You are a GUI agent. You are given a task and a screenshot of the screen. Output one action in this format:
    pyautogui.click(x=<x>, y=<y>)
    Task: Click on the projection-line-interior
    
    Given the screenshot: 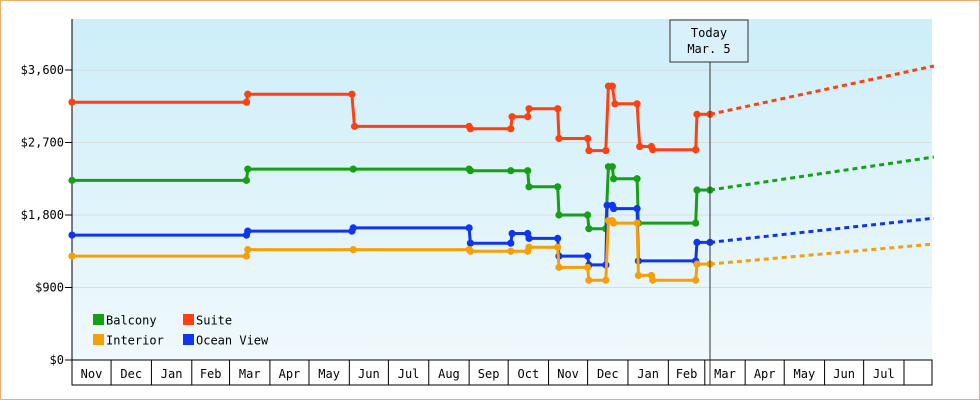 What is the action you would take?
    pyautogui.click(x=822, y=254)
    